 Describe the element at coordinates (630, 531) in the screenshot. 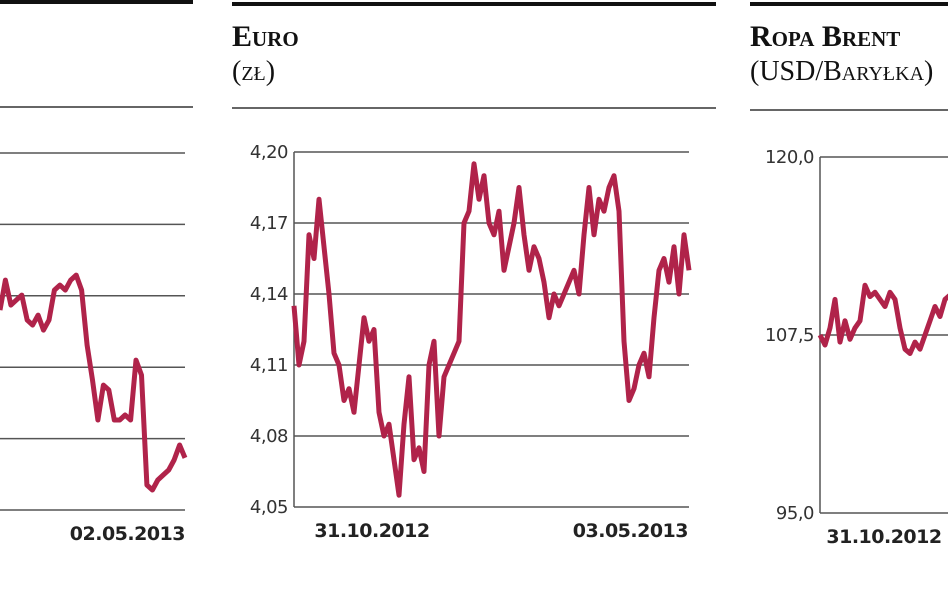

I see `x-tick-label: 03.05.2013` at that location.